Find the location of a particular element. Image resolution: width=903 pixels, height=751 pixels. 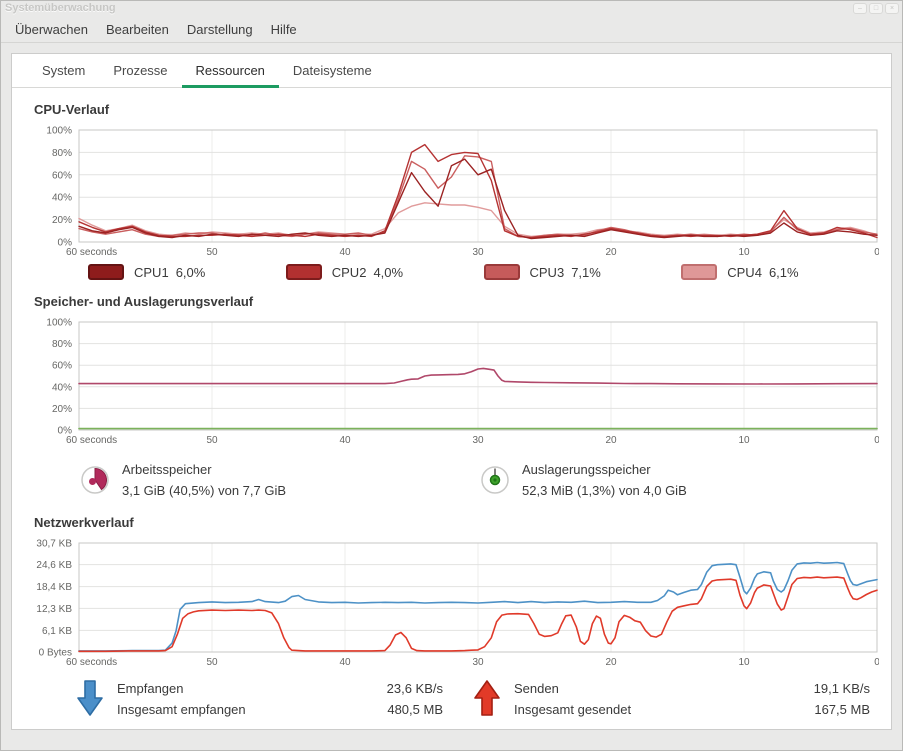

cpu3-legend-item: CPU3 7,1% is located at coordinates (582, 272).